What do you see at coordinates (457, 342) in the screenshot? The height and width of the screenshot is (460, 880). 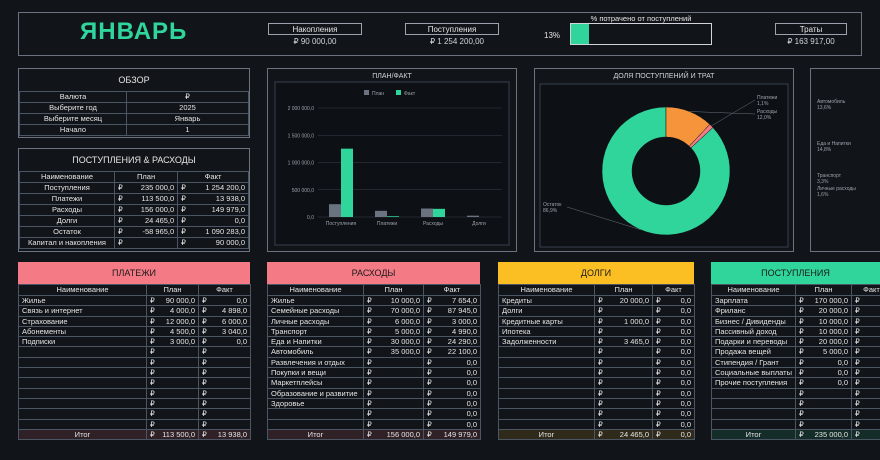 I see `expenses-row-fact: 24 290,0` at bounding box center [457, 342].